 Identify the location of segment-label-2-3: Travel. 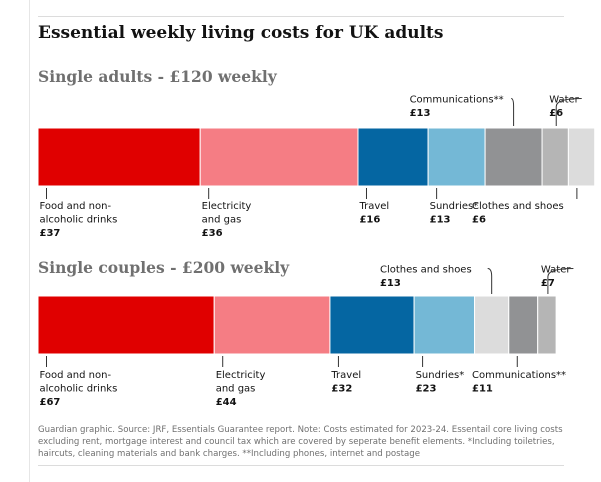
(345, 375).